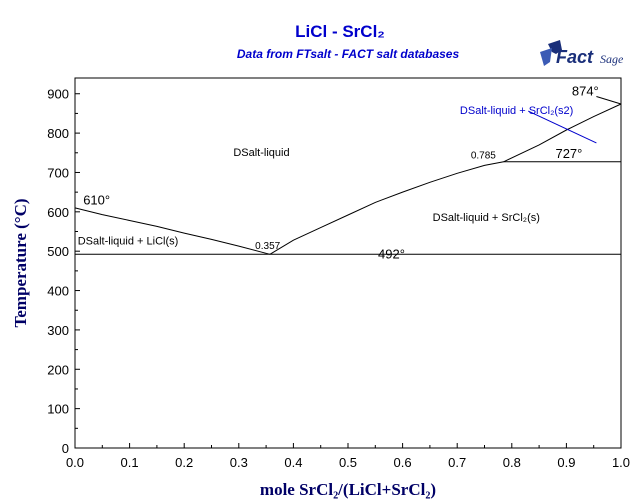 Image resolution: width=640 pixels, height=504 pixels. I want to click on annotation-label: DSalt-liquid, so click(261, 153).